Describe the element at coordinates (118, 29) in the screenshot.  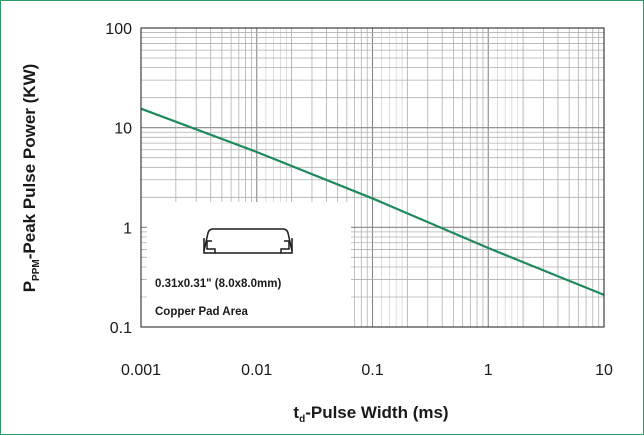
I see `y-tick-label: 100` at that location.